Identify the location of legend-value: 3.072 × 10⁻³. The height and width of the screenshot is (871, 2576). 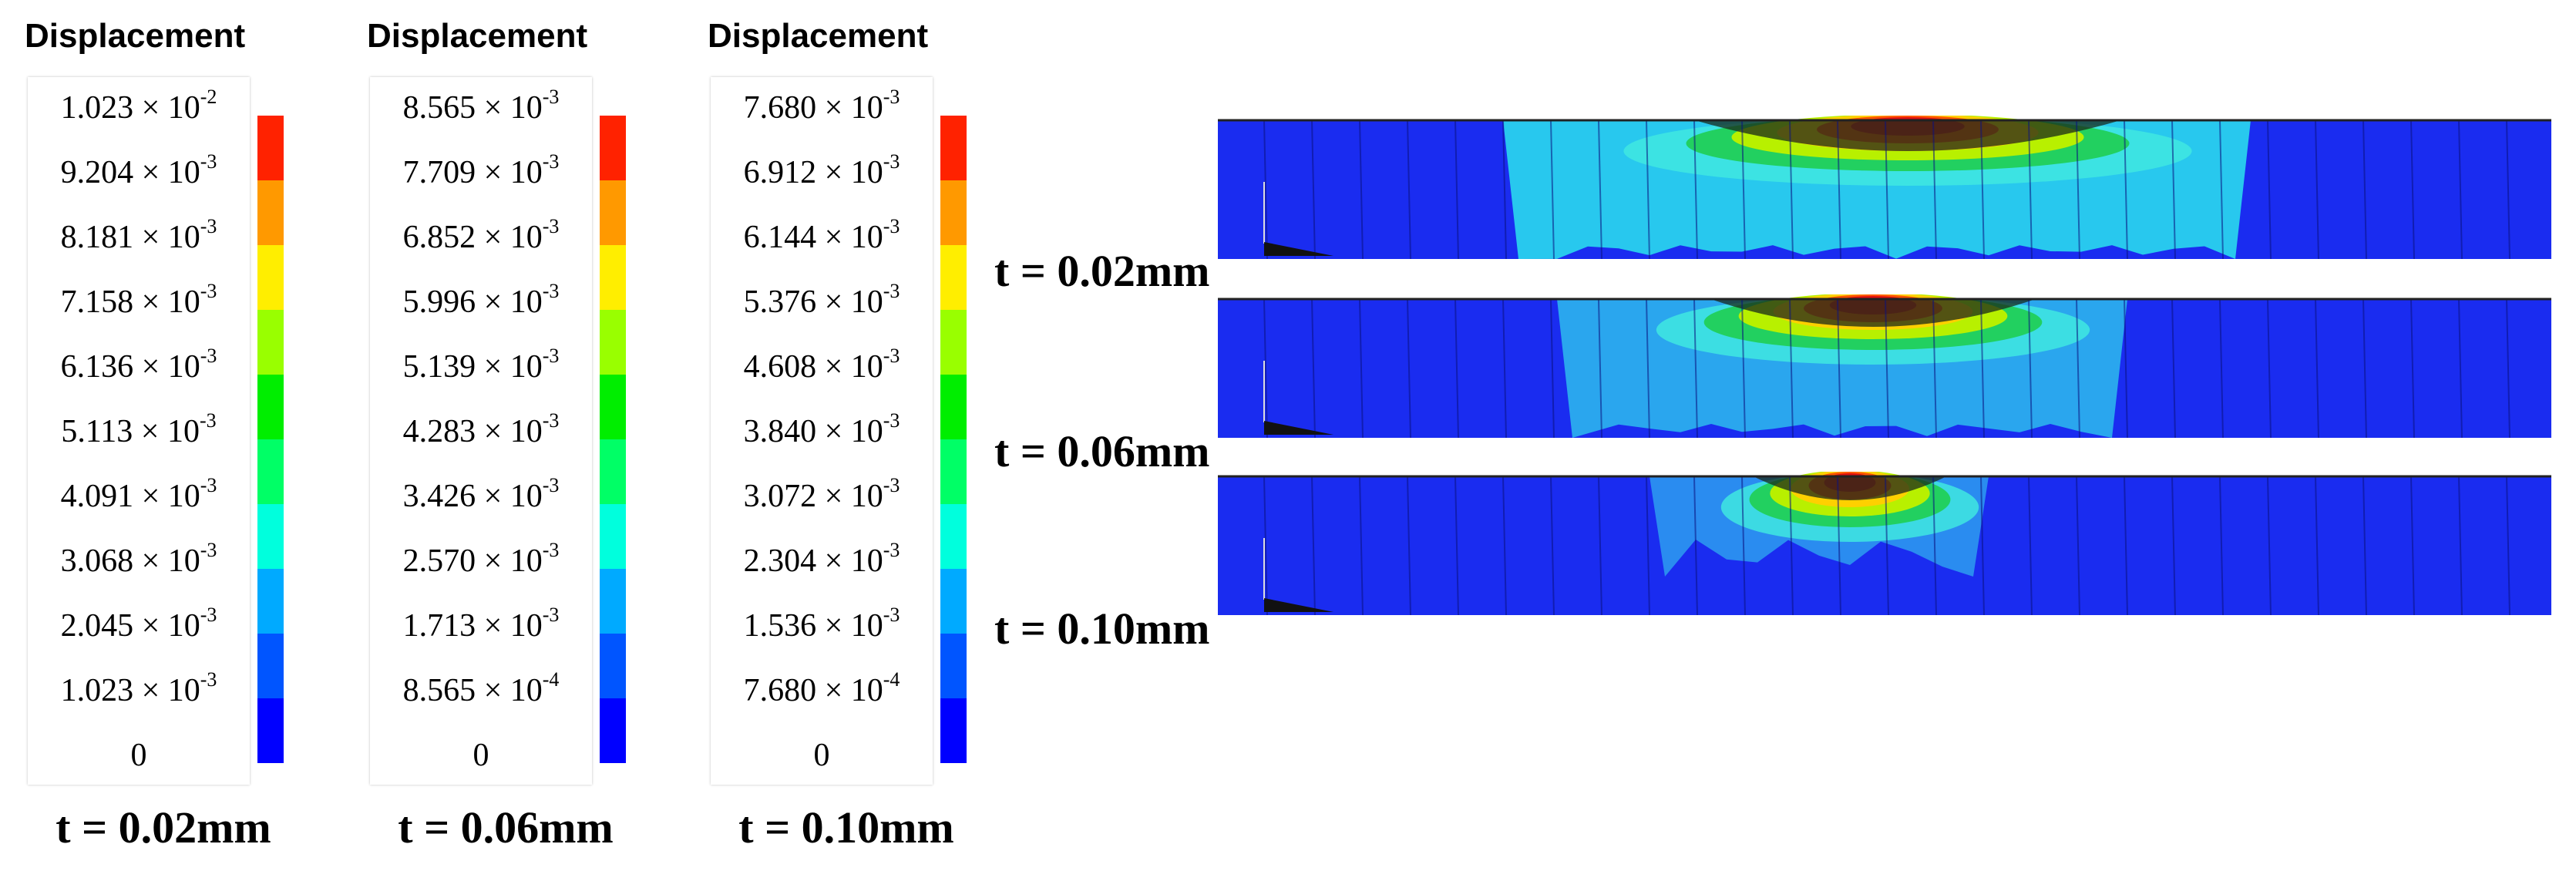
(821, 494).